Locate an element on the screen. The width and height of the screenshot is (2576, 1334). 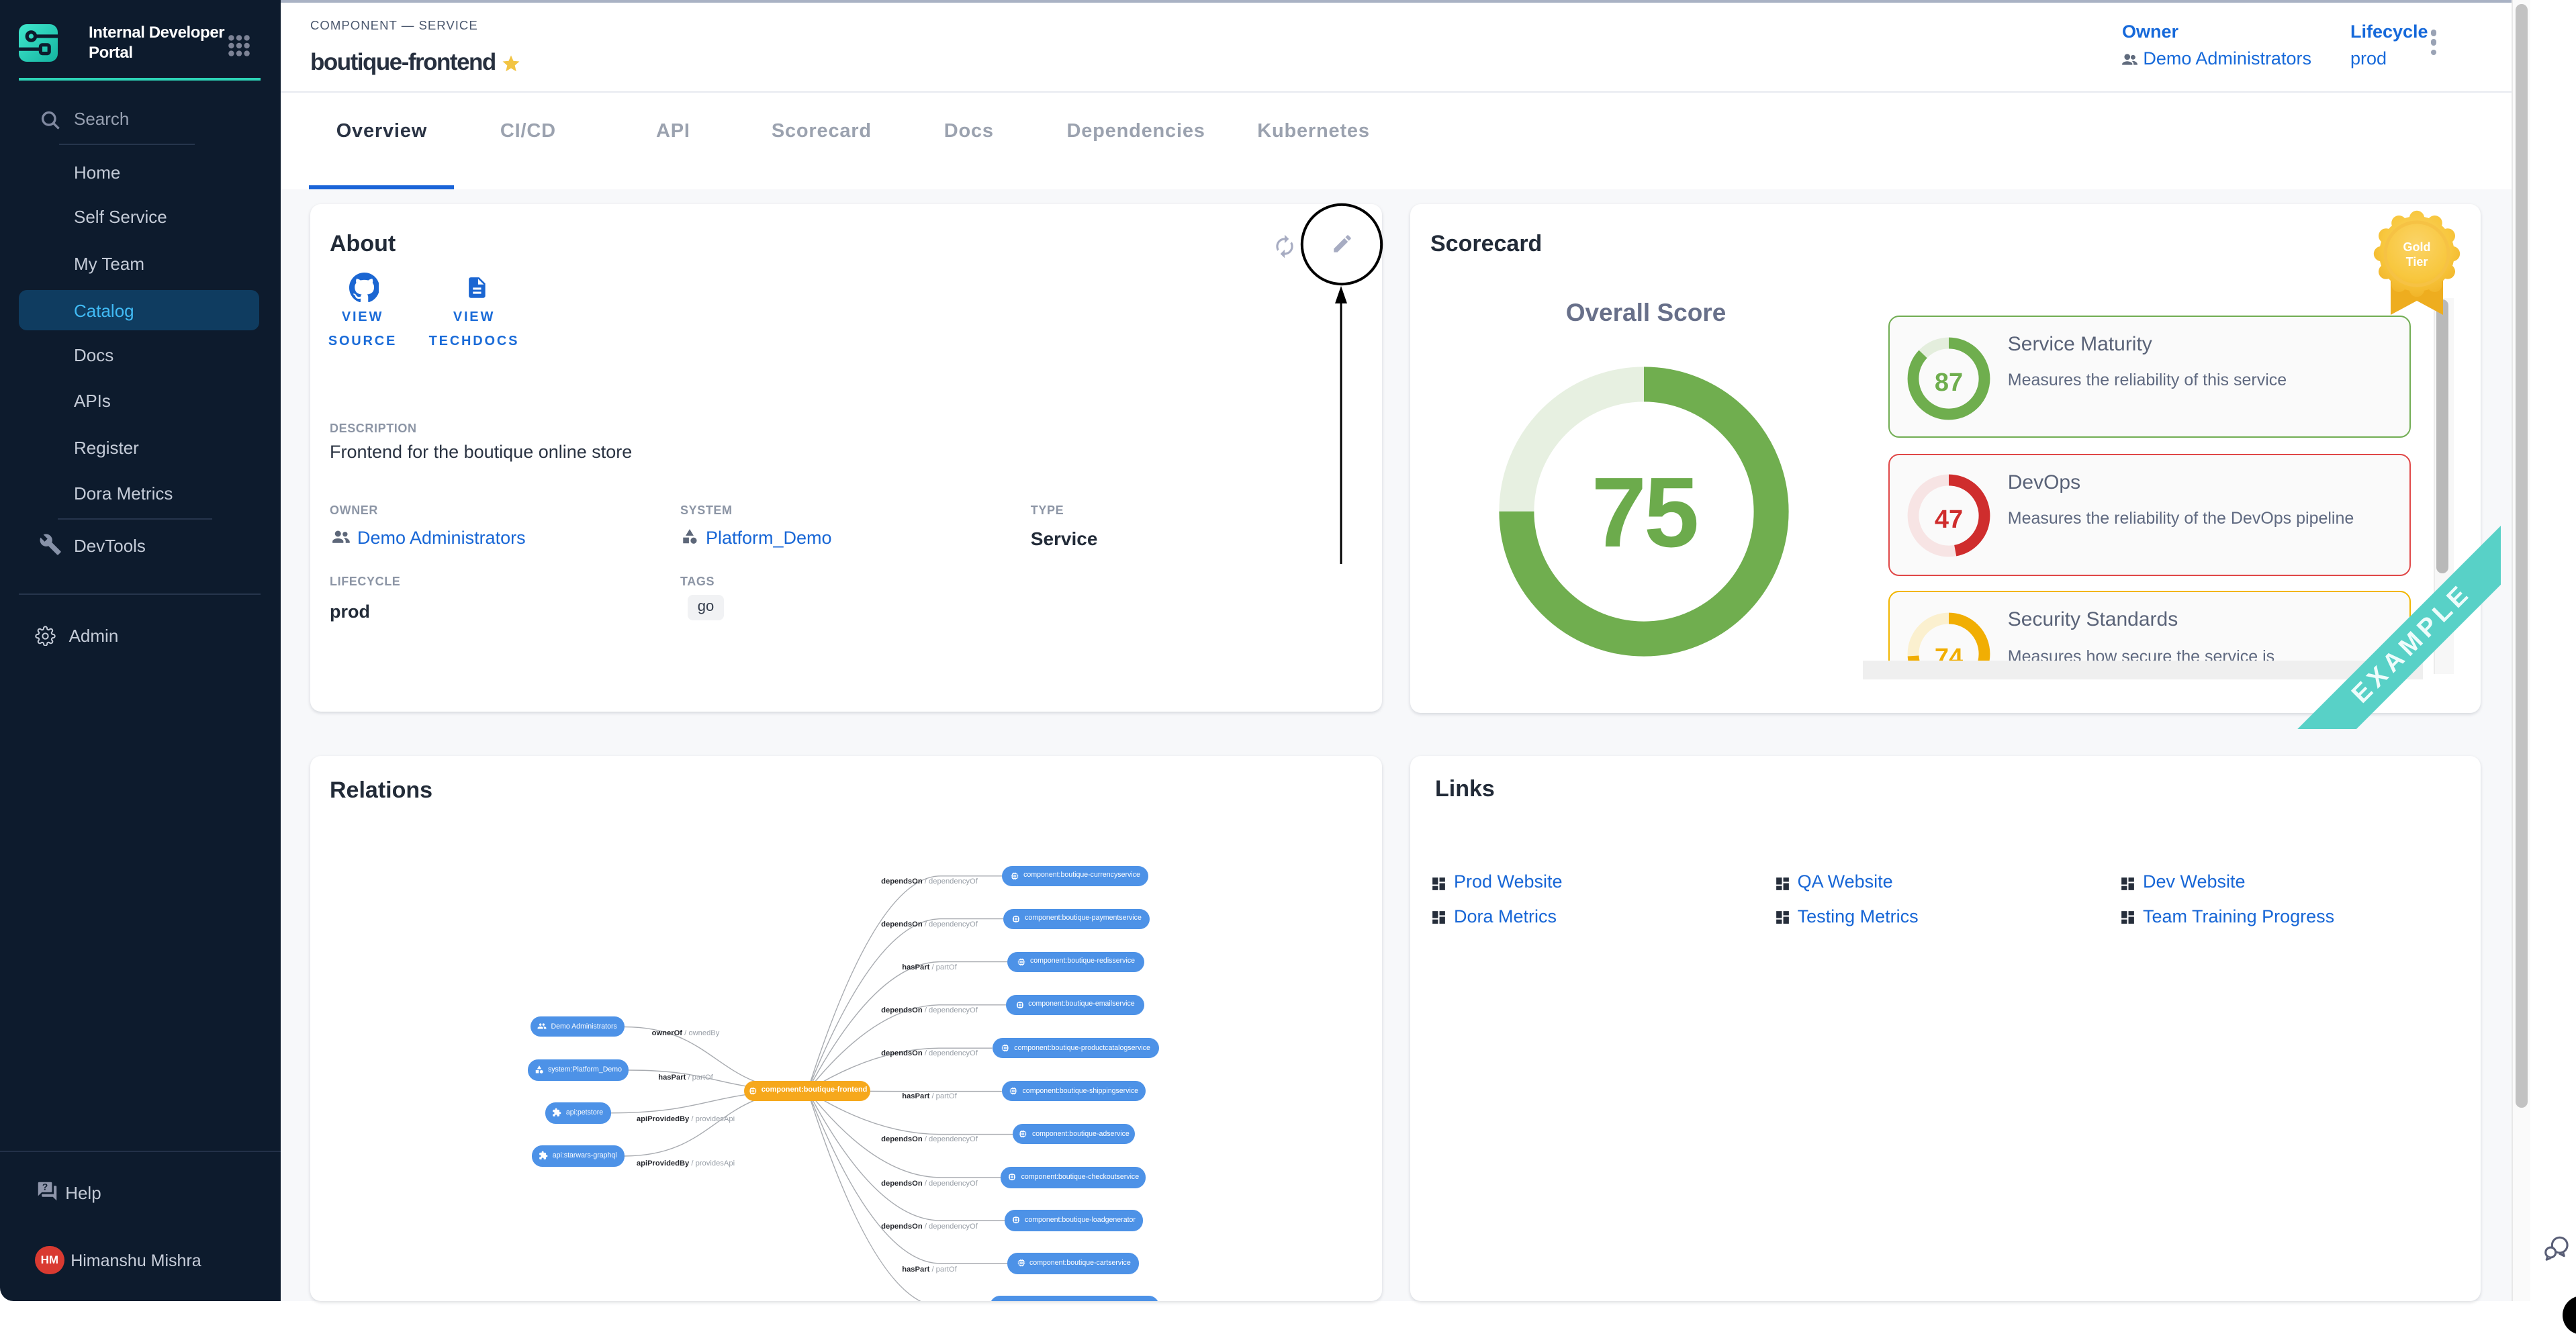
svg-text: 75 is located at coordinates (1644, 512).